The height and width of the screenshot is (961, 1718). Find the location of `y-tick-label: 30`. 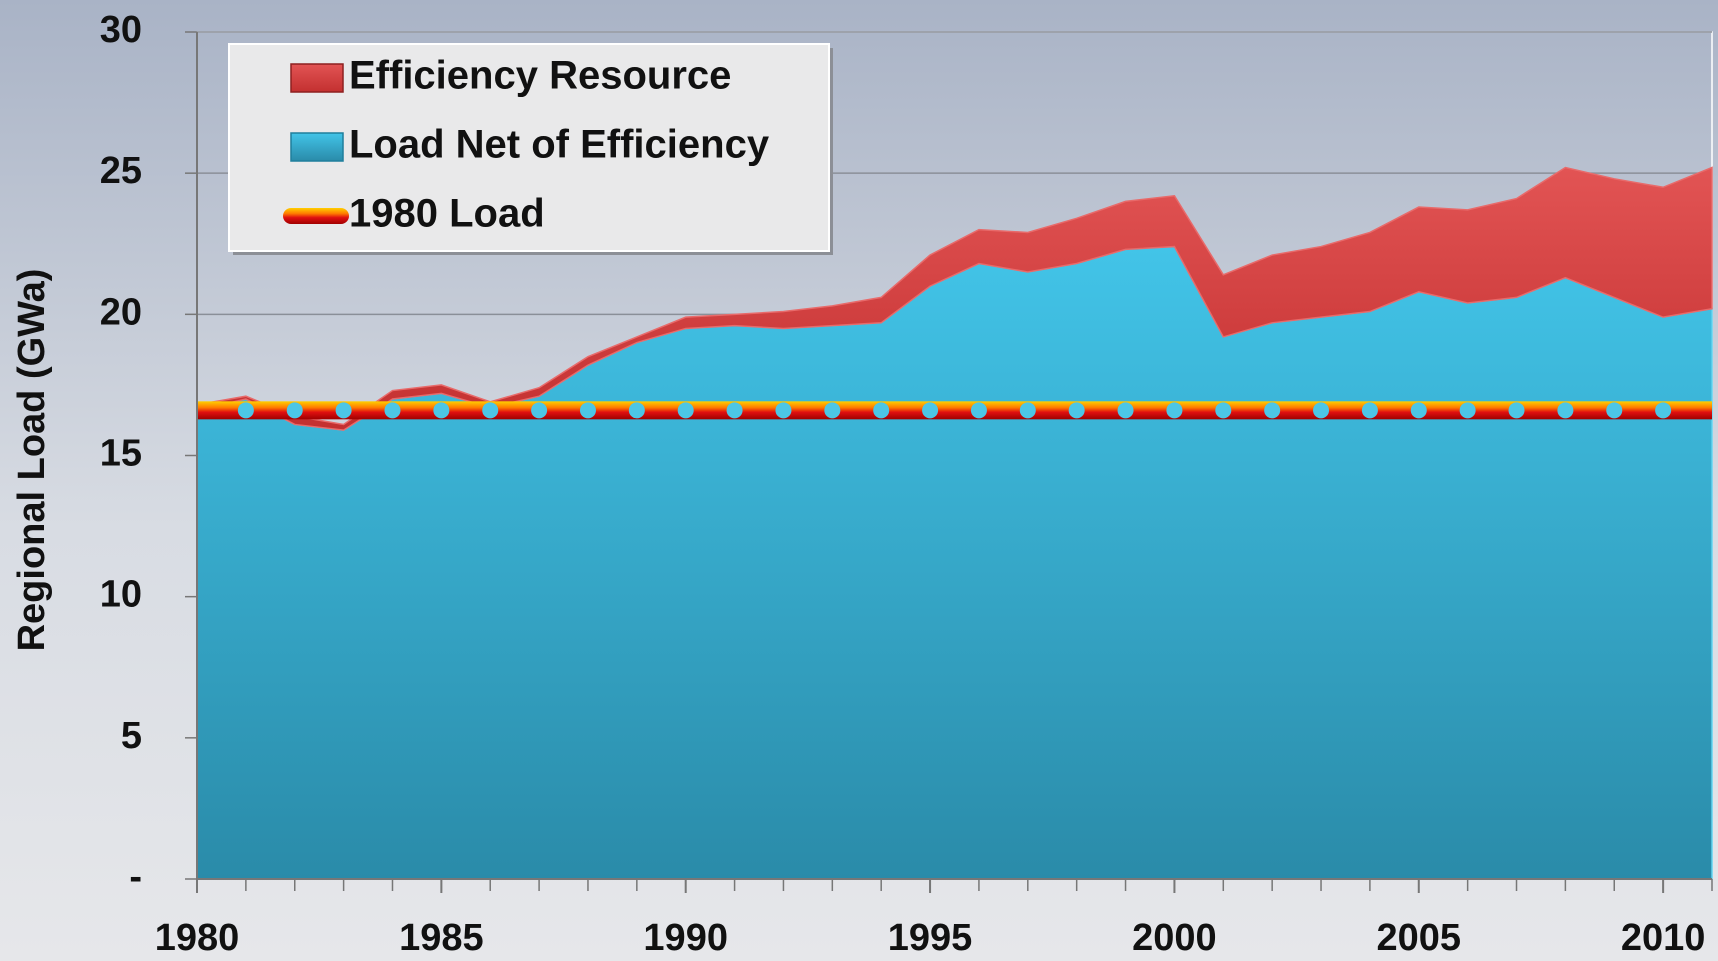

y-tick-label: 30 is located at coordinates (121, 30).